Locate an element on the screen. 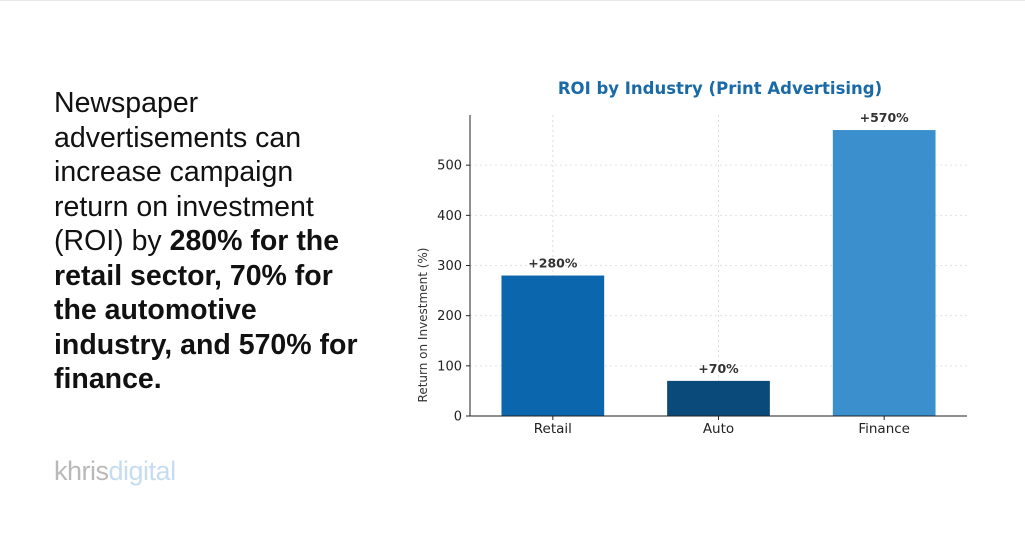 Image resolution: width=1025 pixels, height=537 pixels. y-axis-label: Return on Investment (%) is located at coordinates (423, 325).